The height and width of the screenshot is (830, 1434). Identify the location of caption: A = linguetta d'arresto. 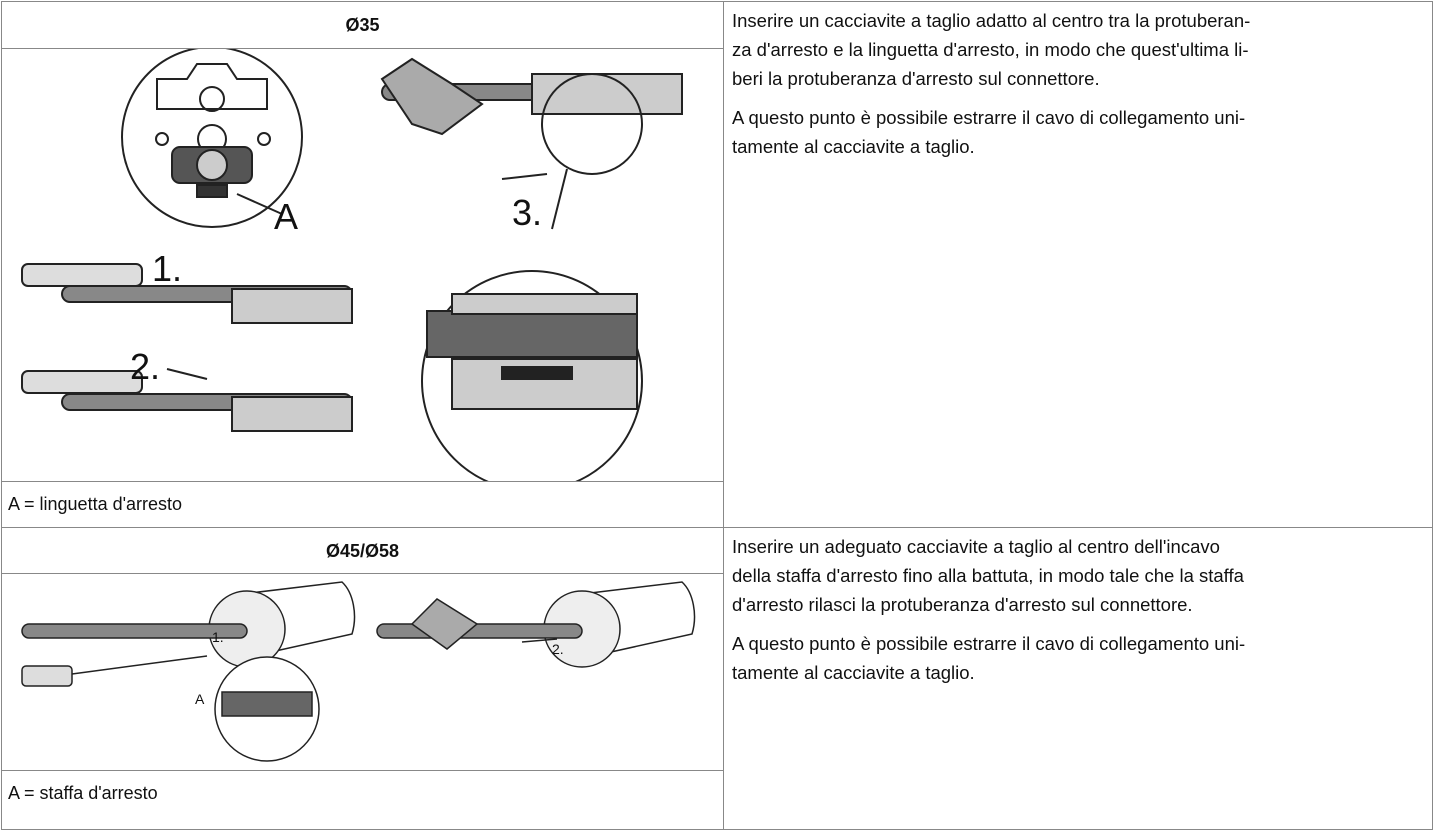
(362, 504).